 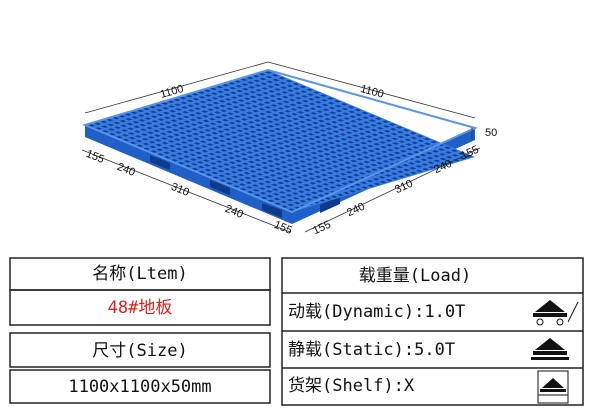 I want to click on dimension-label: 310, so click(x=180, y=190).